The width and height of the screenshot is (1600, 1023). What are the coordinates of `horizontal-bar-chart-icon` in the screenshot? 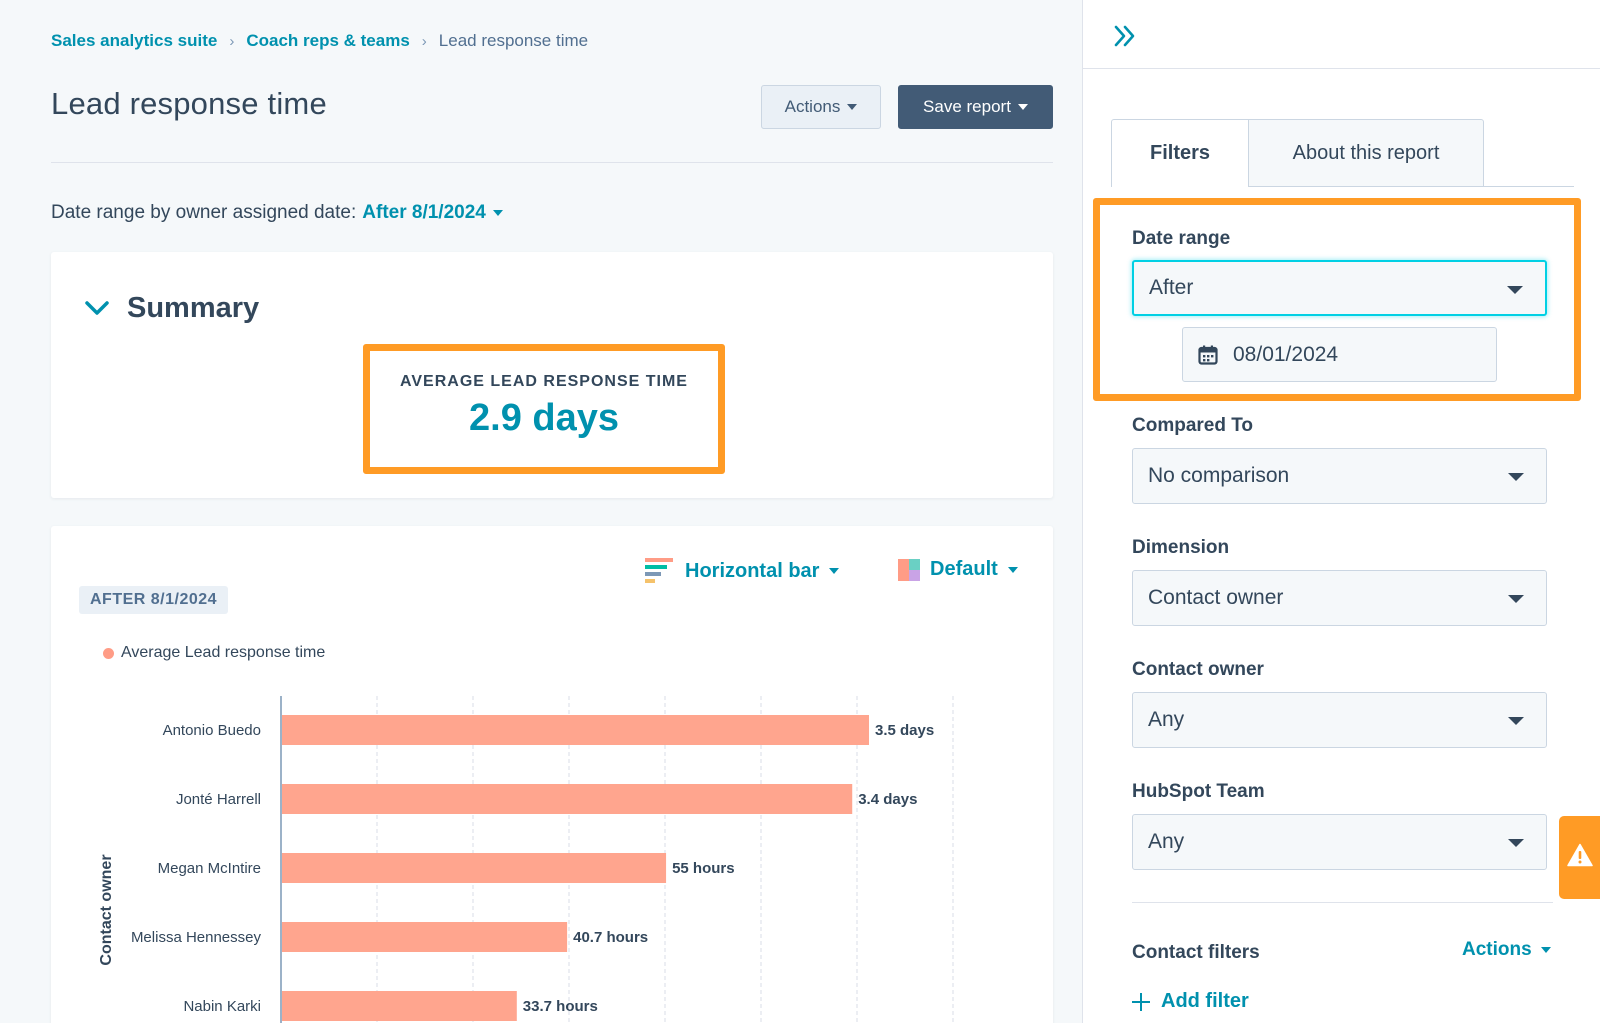 It's located at (659, 570).